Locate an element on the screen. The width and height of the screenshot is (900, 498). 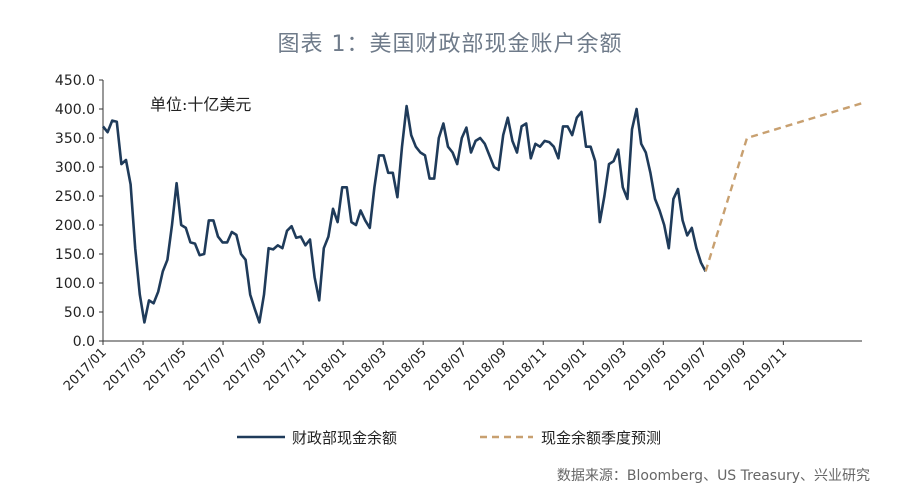
legend: 财政部现金余额 现金余额季度预测 is located at coordinates (449, 438).